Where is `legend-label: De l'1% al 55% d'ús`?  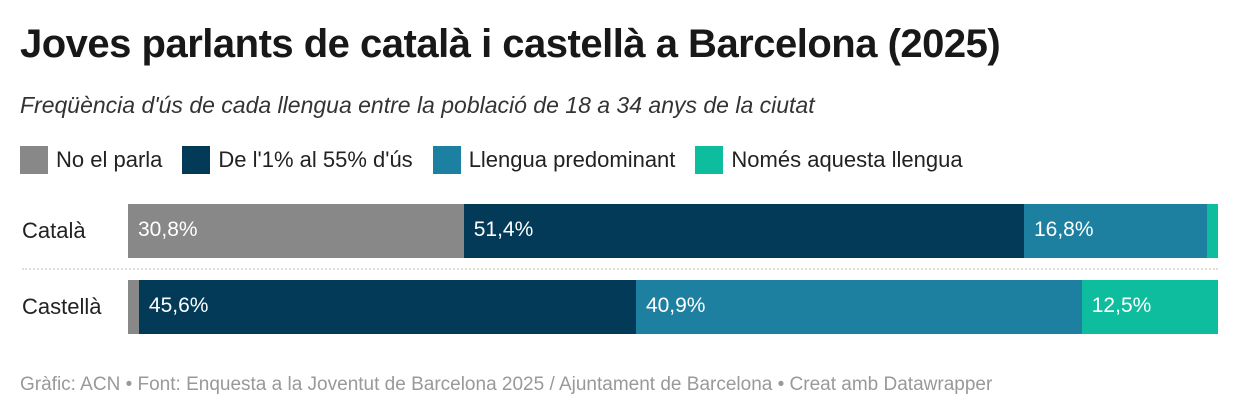
legend-label: De l'1% al 55% d'ús is located at coordinates (315, 159).